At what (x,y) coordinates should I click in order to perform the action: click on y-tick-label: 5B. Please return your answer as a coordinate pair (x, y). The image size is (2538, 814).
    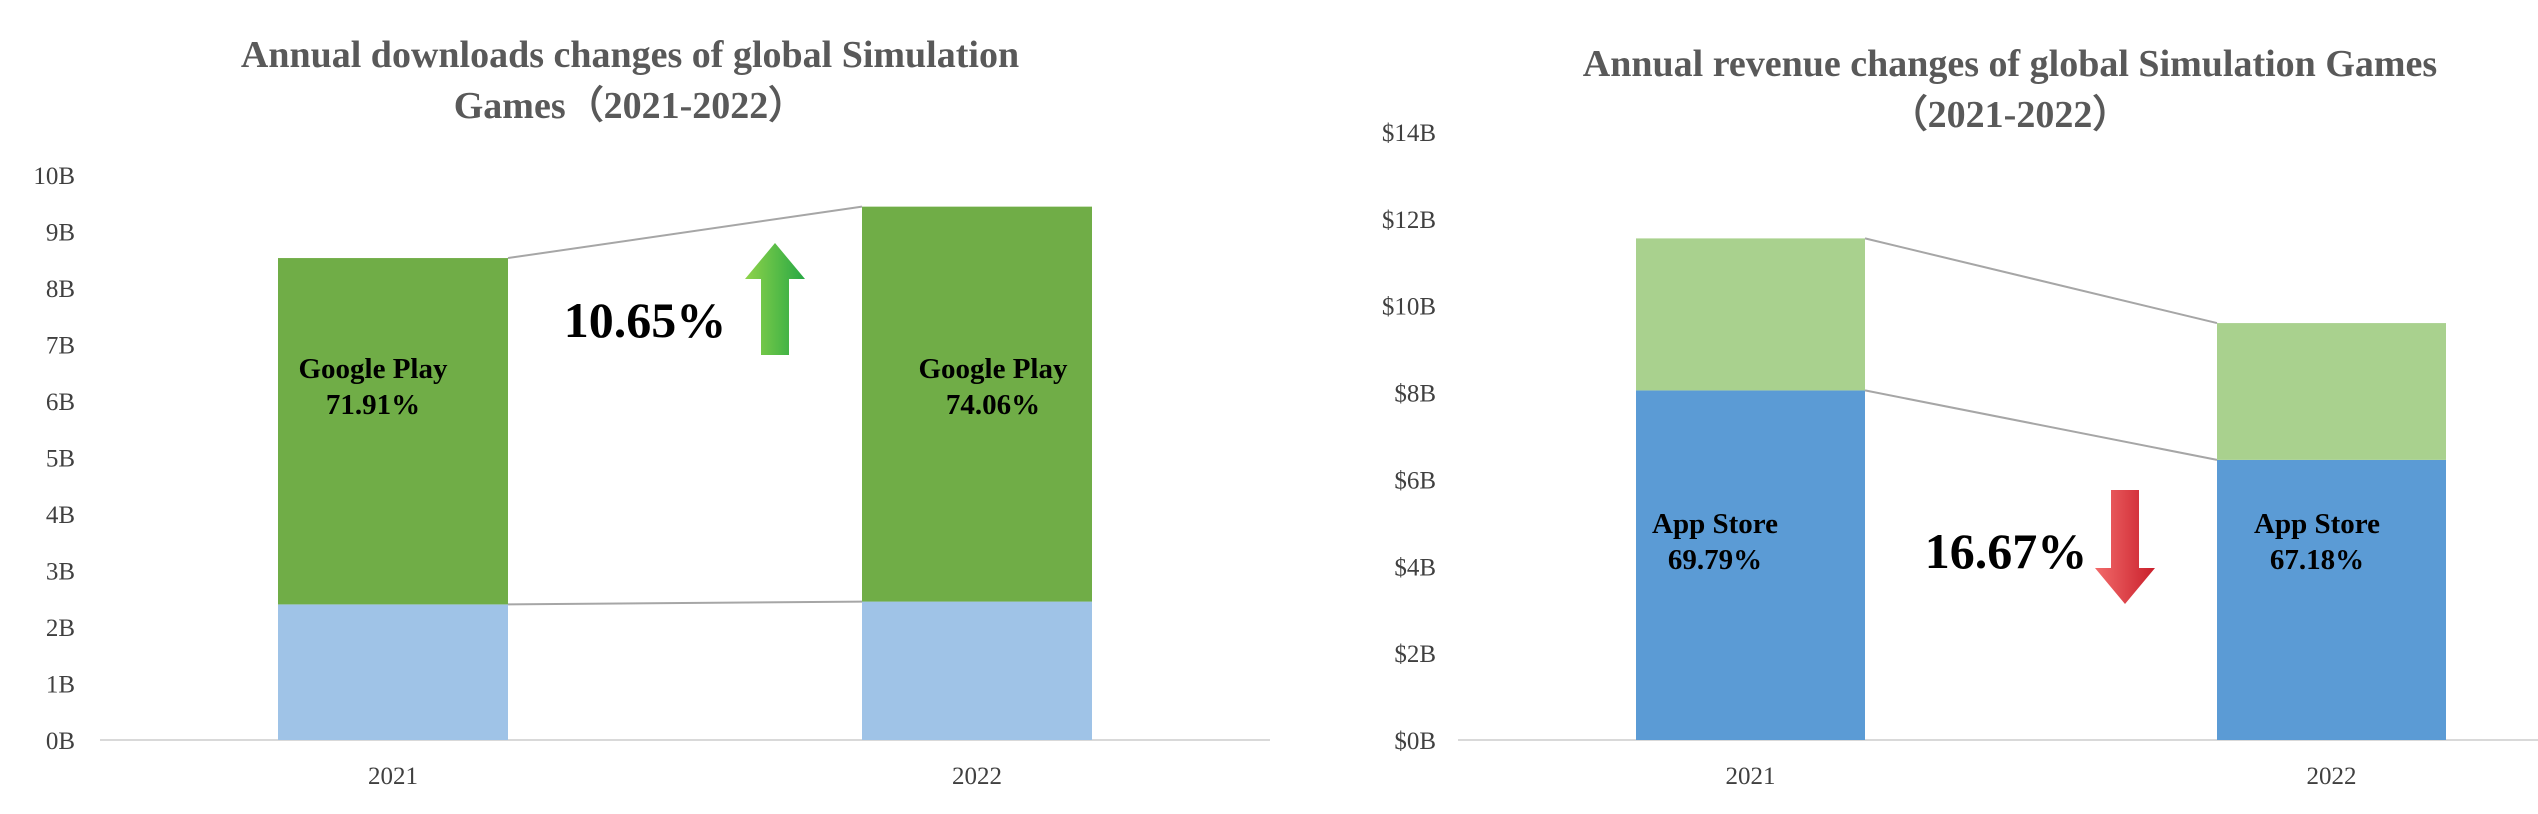
    Looking at the image, I should click on (60, 459).